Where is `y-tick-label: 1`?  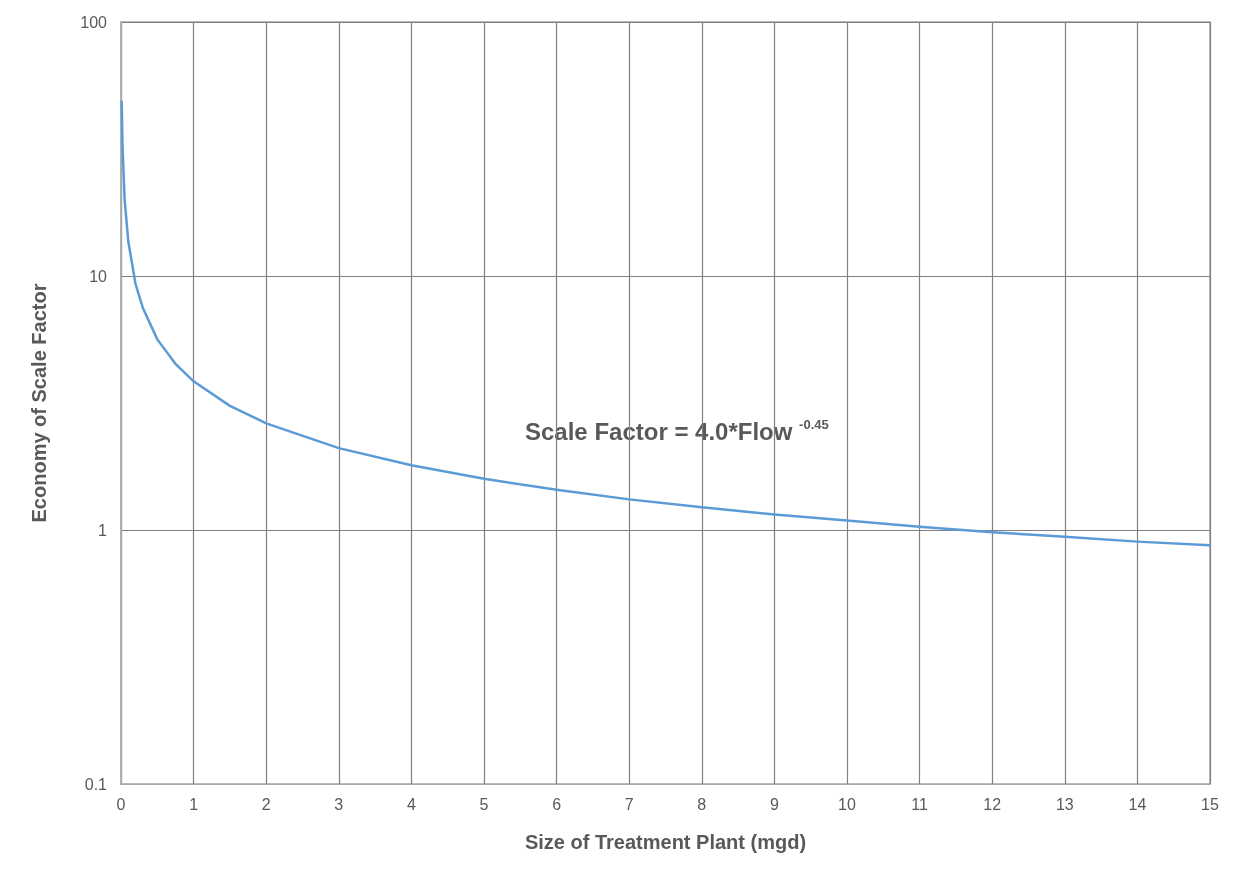
y-tick-label: 1 is located at coordinates (103, 530).